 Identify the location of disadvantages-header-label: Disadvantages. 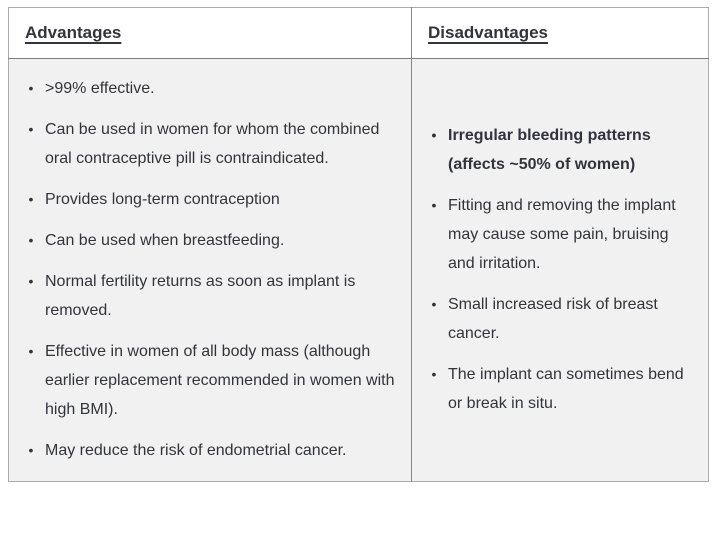
(488, 32).